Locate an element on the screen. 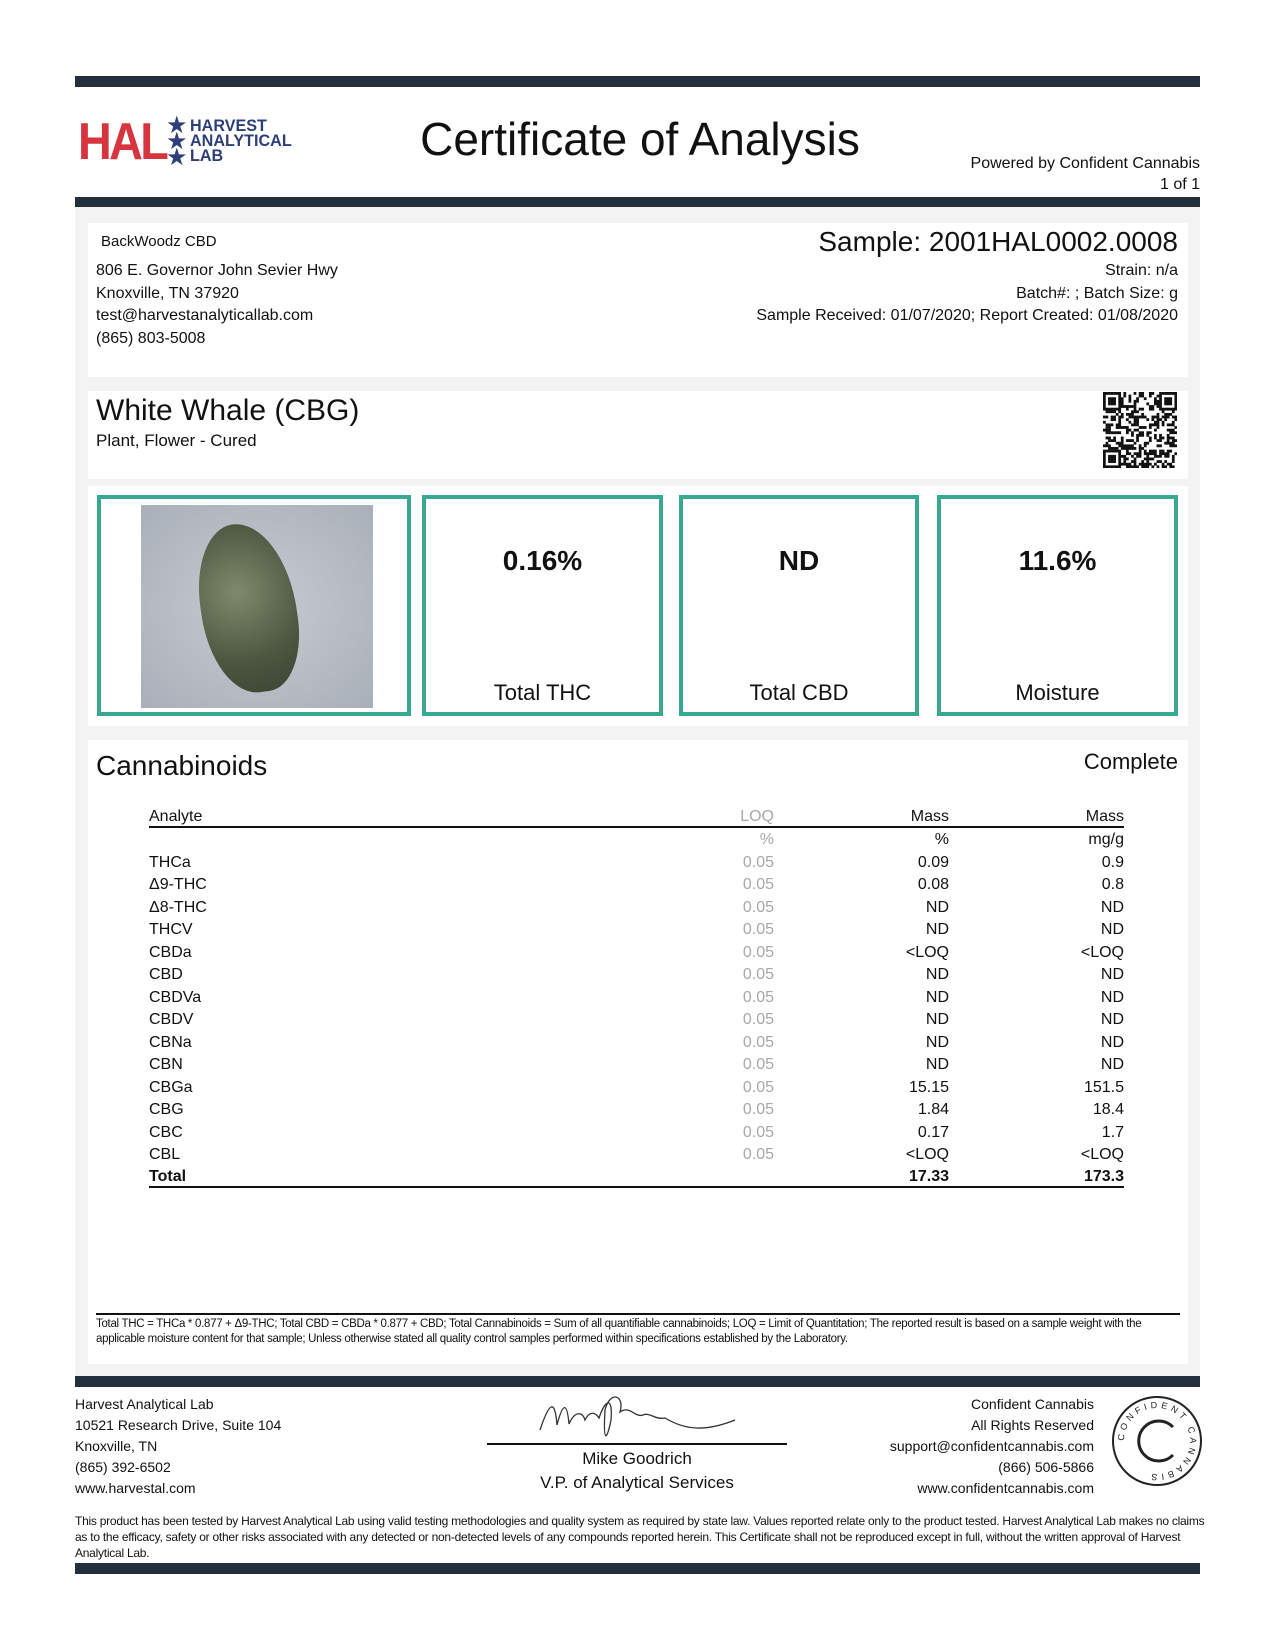  cc-name: Confident Cannabis is located at coordinates (1032, 1404).